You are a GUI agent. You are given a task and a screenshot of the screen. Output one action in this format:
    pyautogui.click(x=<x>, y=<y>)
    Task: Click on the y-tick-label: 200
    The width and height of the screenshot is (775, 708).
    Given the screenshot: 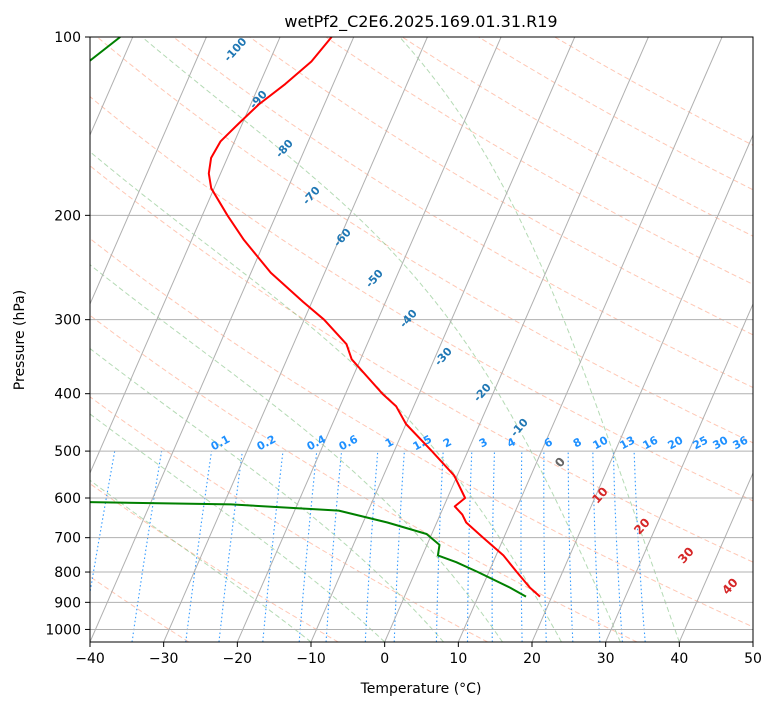 What is the action you would take?
    pyautogui.click(x=67, y=216)
    